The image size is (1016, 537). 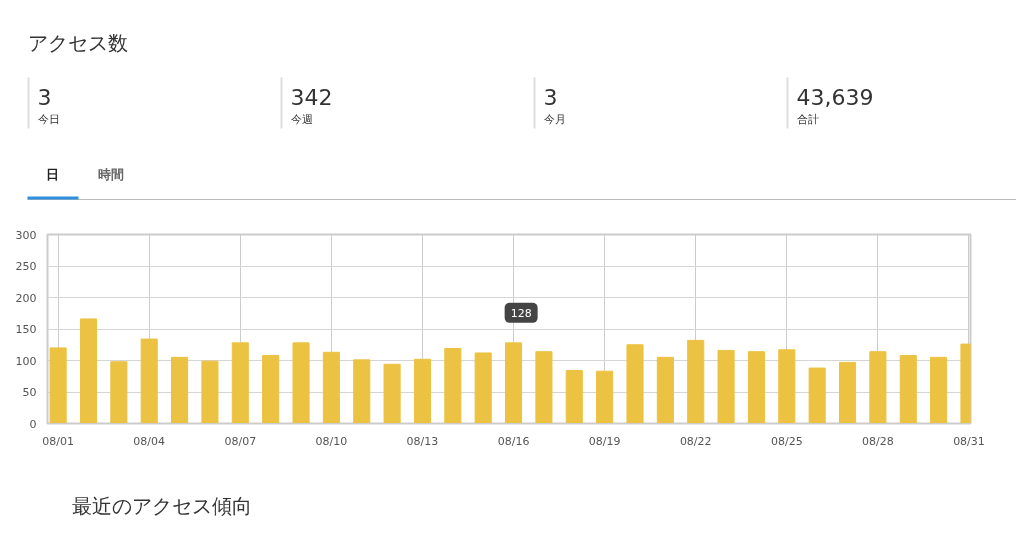 I want to click on x-tick-label: 08/25, so click(x=786, y=441).